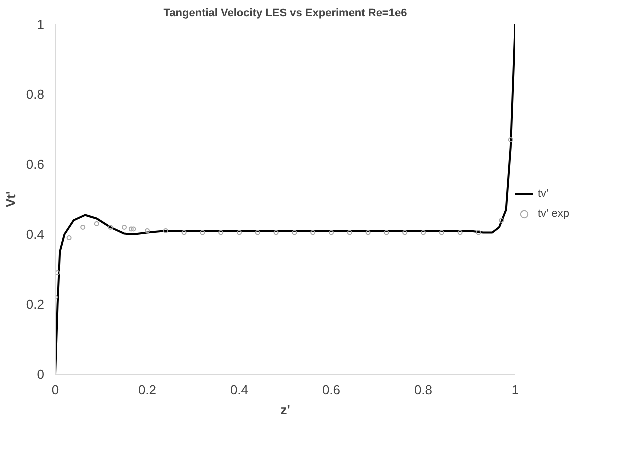 This screenshot has height=453, width=636. Describe the element at coordinates (147, 390) in the screenshot. I see `x-tick-label: 0.2` at that location.